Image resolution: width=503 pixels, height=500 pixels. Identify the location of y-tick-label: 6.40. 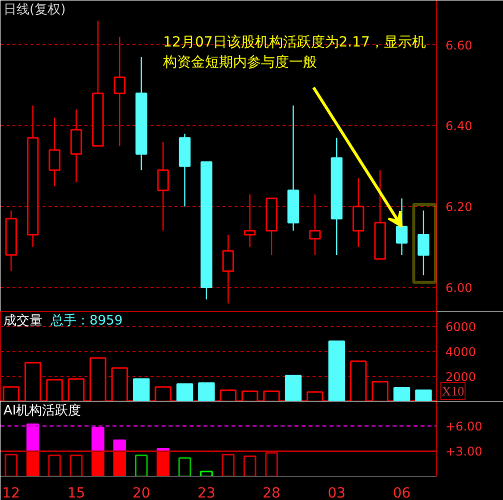
(459, 126).